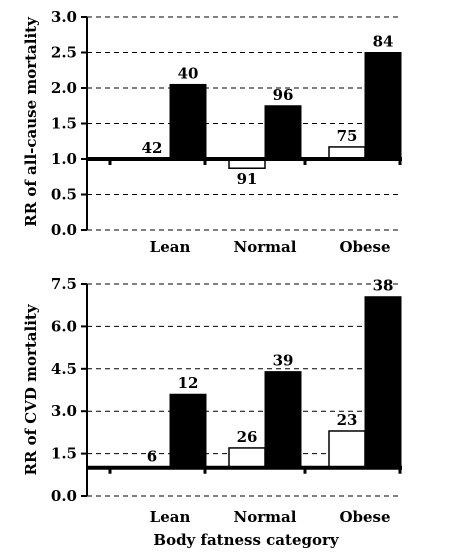 This screenshot has width=472, height=557. Describe the element at coordinates (188, 431) in the screenshot. I see `bar-cvd-lean-filled` at that location.